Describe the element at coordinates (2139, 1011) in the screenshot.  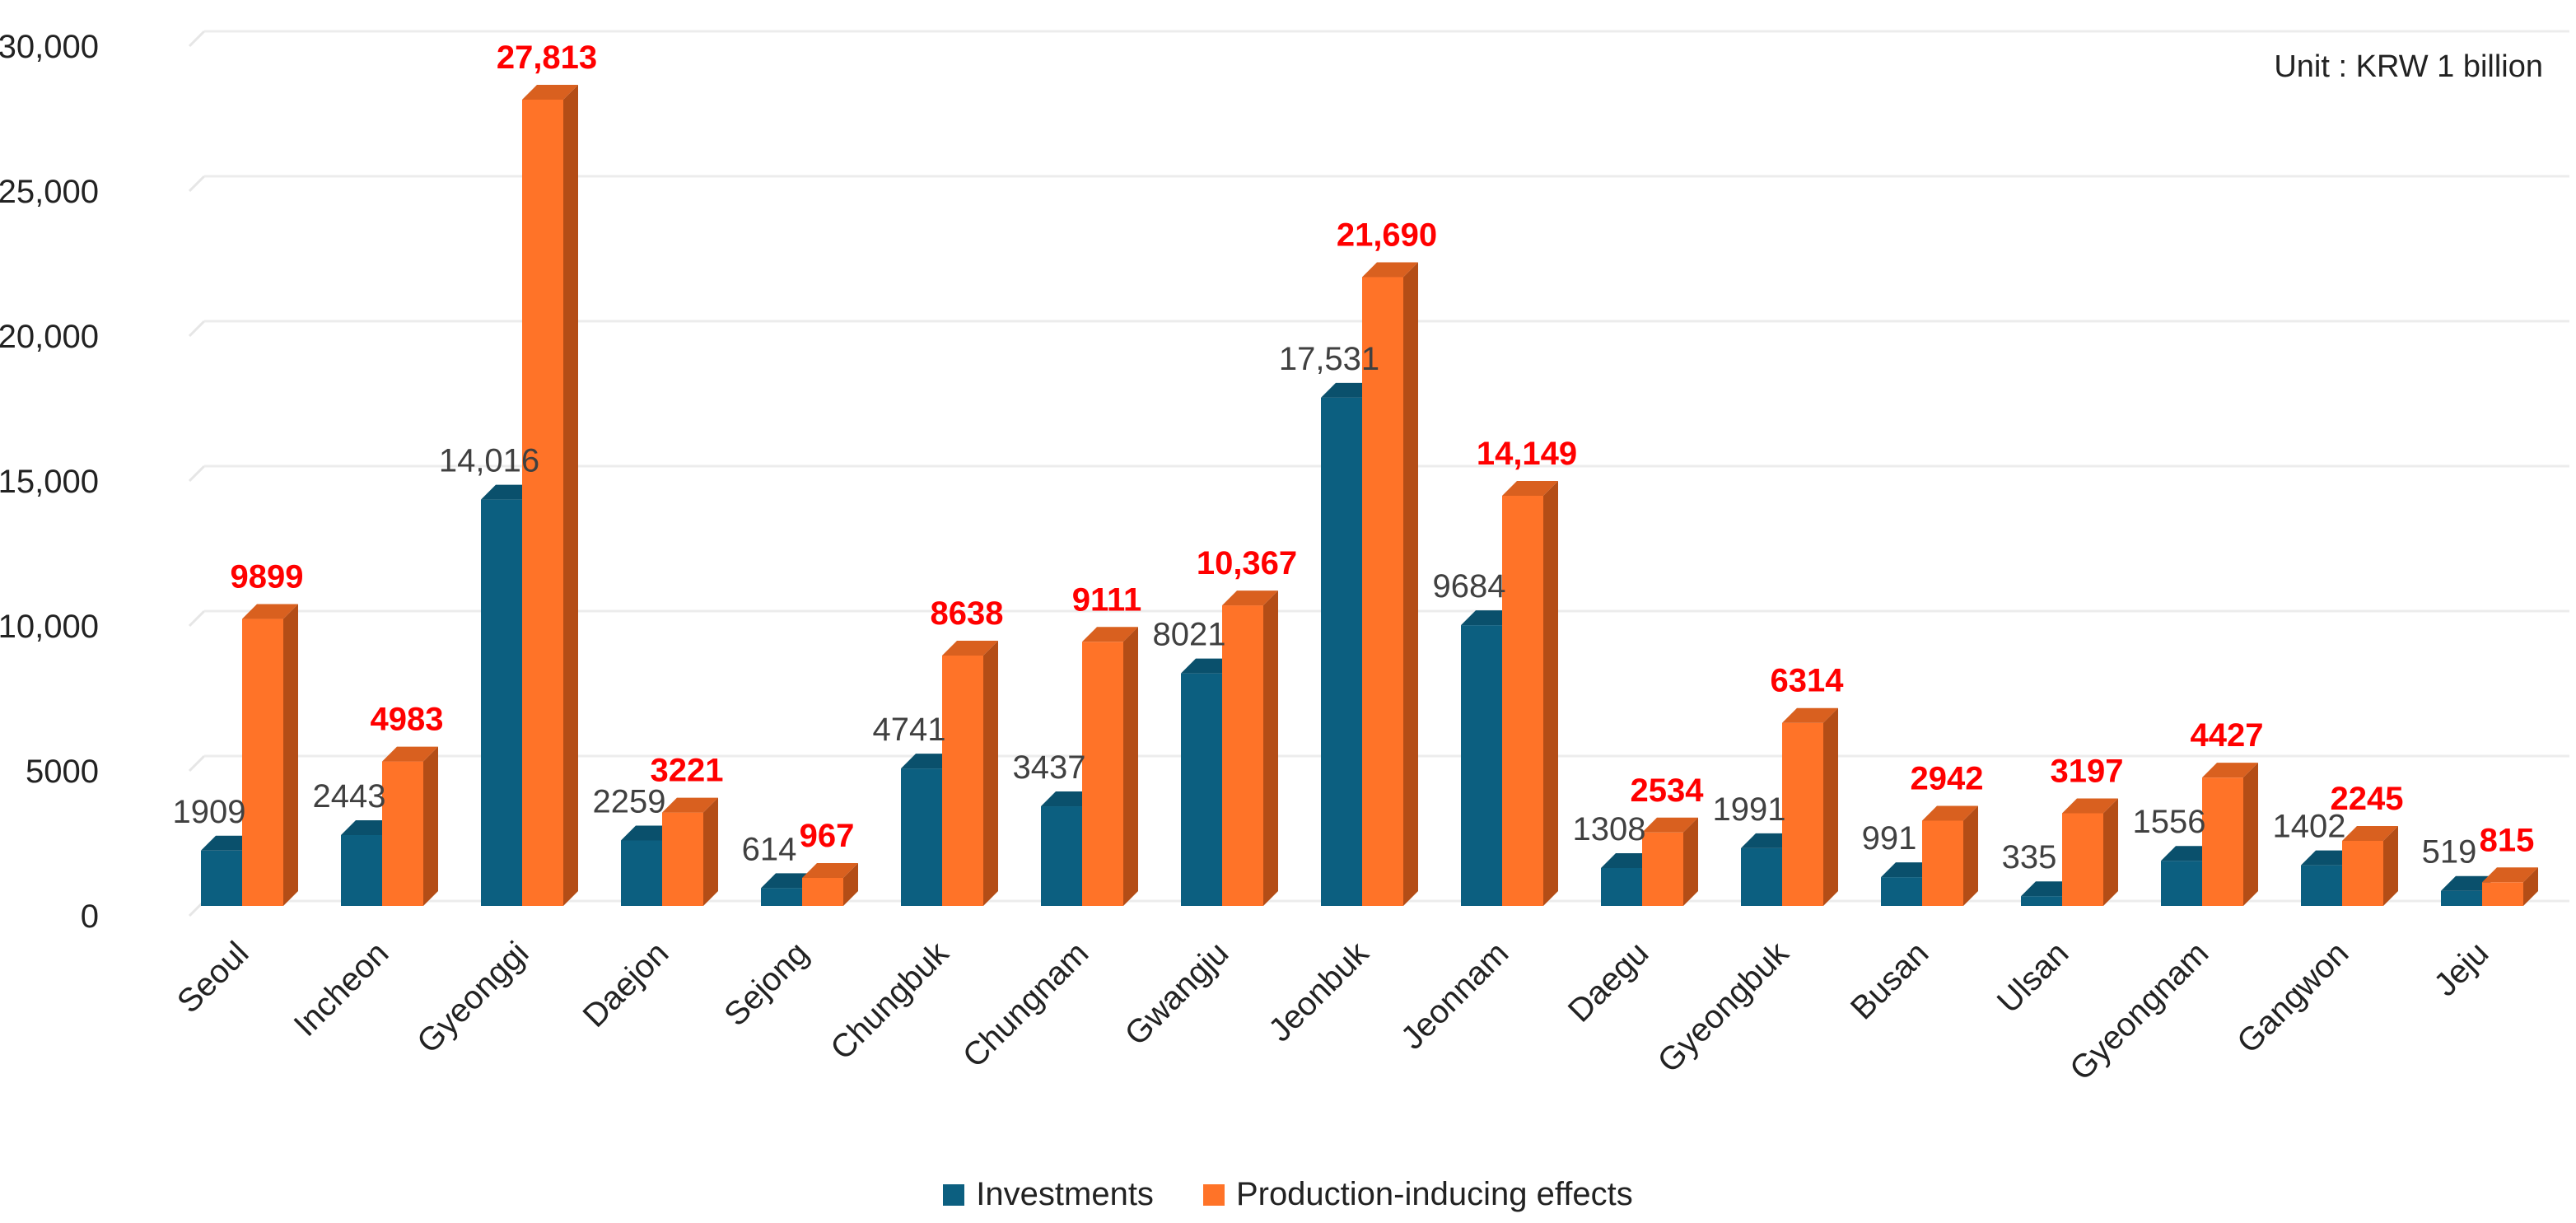
I see `x-tick-label: Gyeongnam` at that location.